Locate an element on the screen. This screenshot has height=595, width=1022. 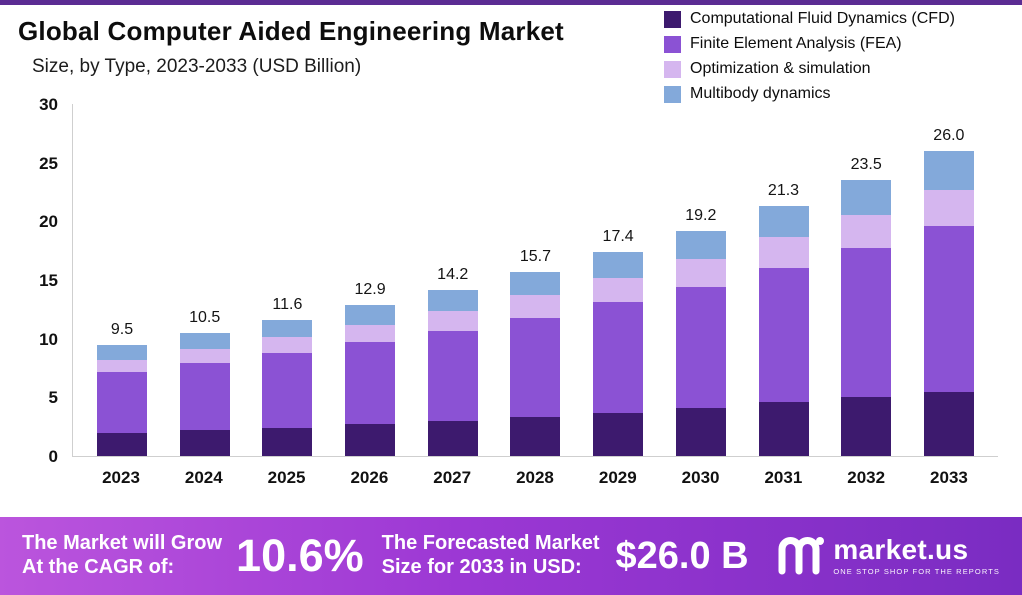
bar-column-2033: 26.0 is located at coordinates (948, 291).